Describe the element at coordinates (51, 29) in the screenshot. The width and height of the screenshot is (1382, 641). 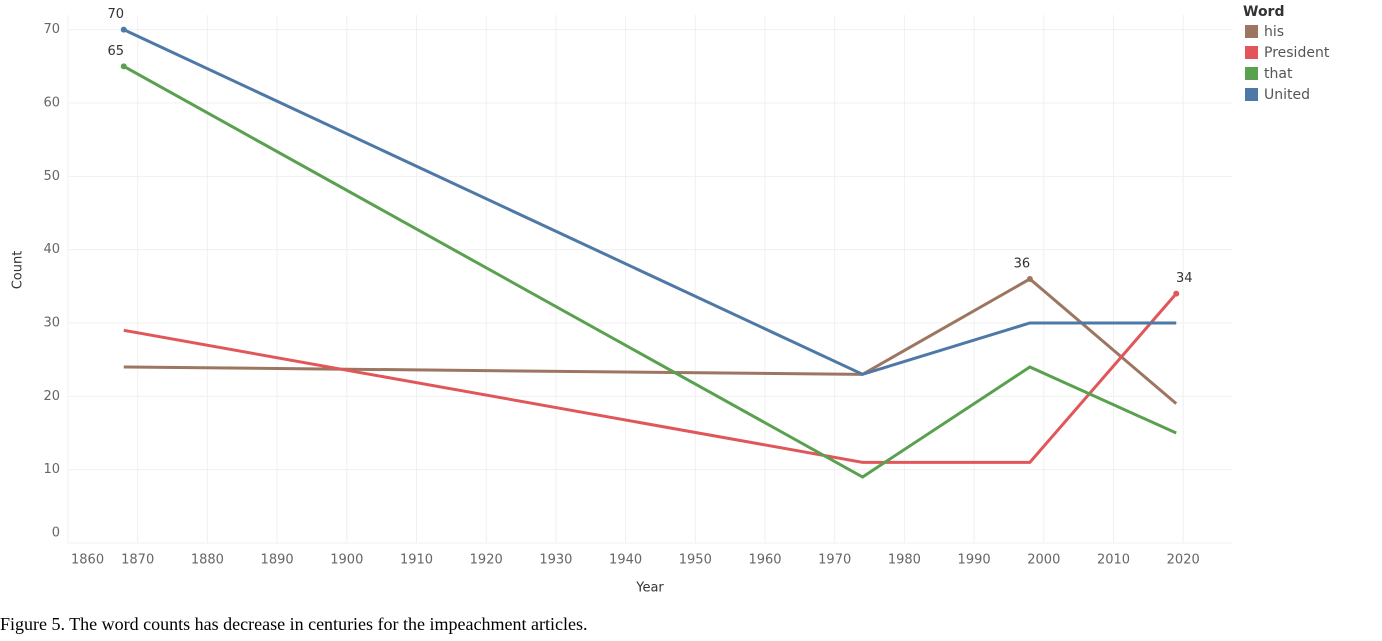
I see `y-tick-label: 70` at that location.